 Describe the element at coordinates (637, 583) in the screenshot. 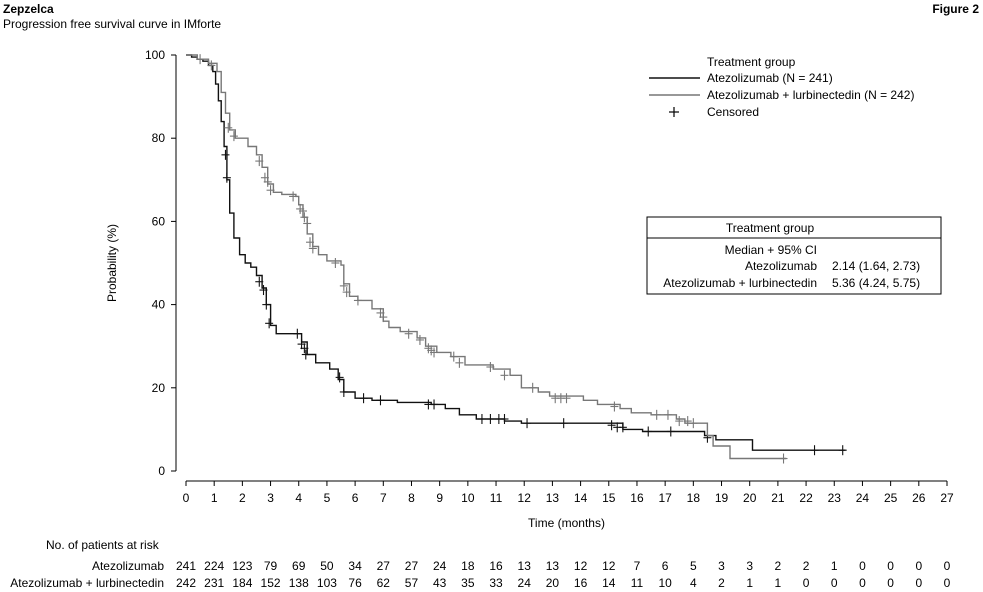

I see `at-risk-value: 11` at that location.